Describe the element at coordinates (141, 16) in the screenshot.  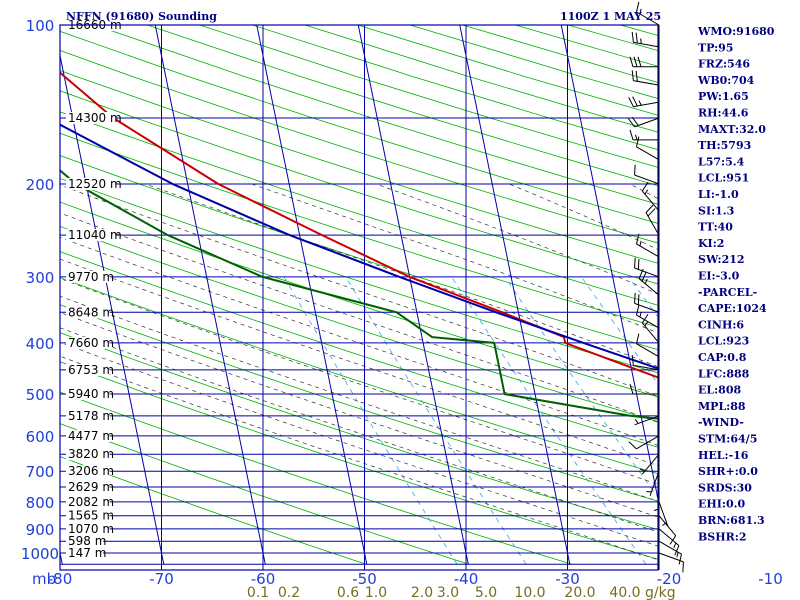
I see `chart-title: NFFN (91680) Sounding` at that location.